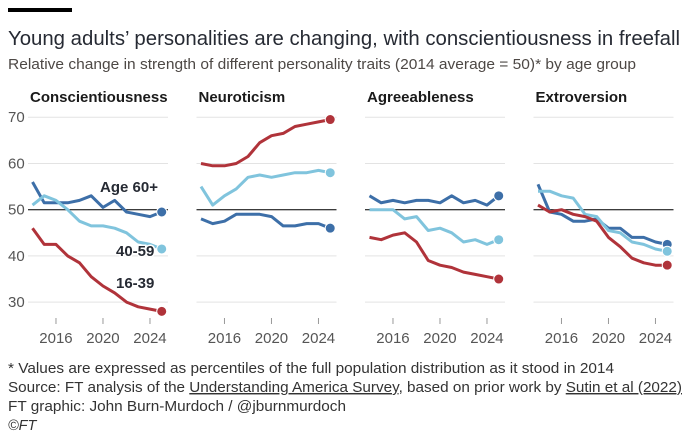  What do you see at coordinates (242, 97) in the screenshot?
I see `panel-title: Neuroticism` at bounding box center [242, 97].